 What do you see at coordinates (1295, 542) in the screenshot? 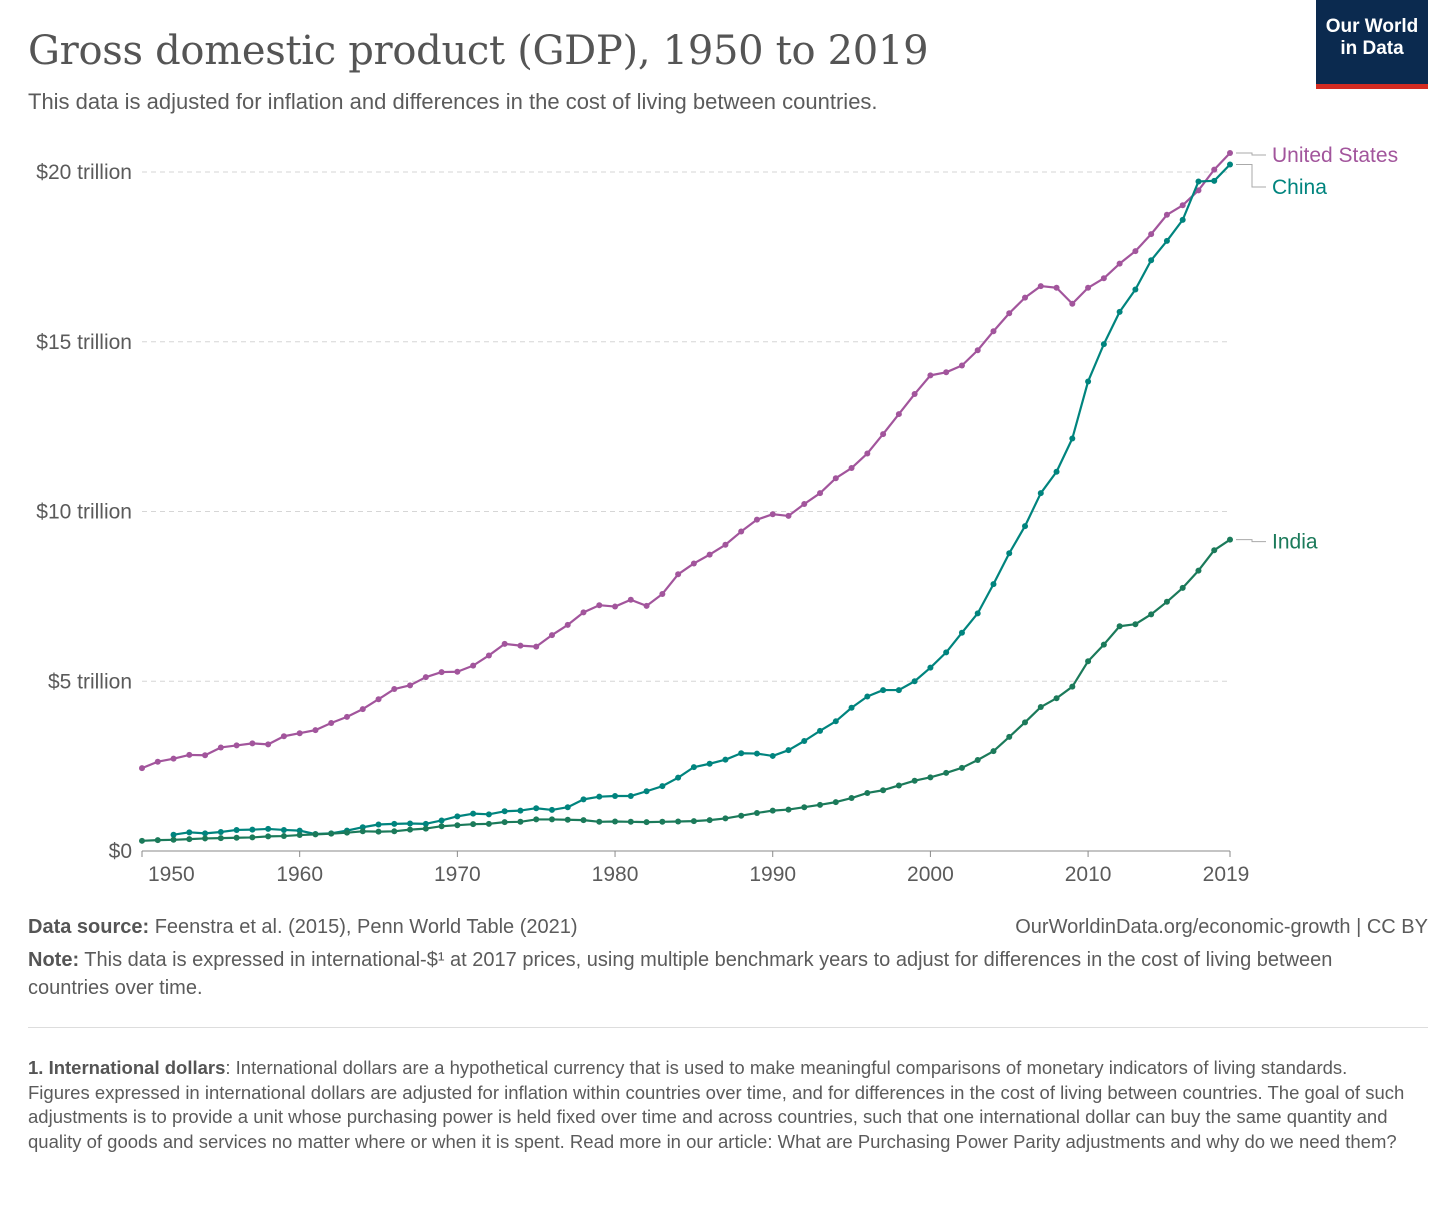
I see `series-label: India` at bounding box center [1295, 542].